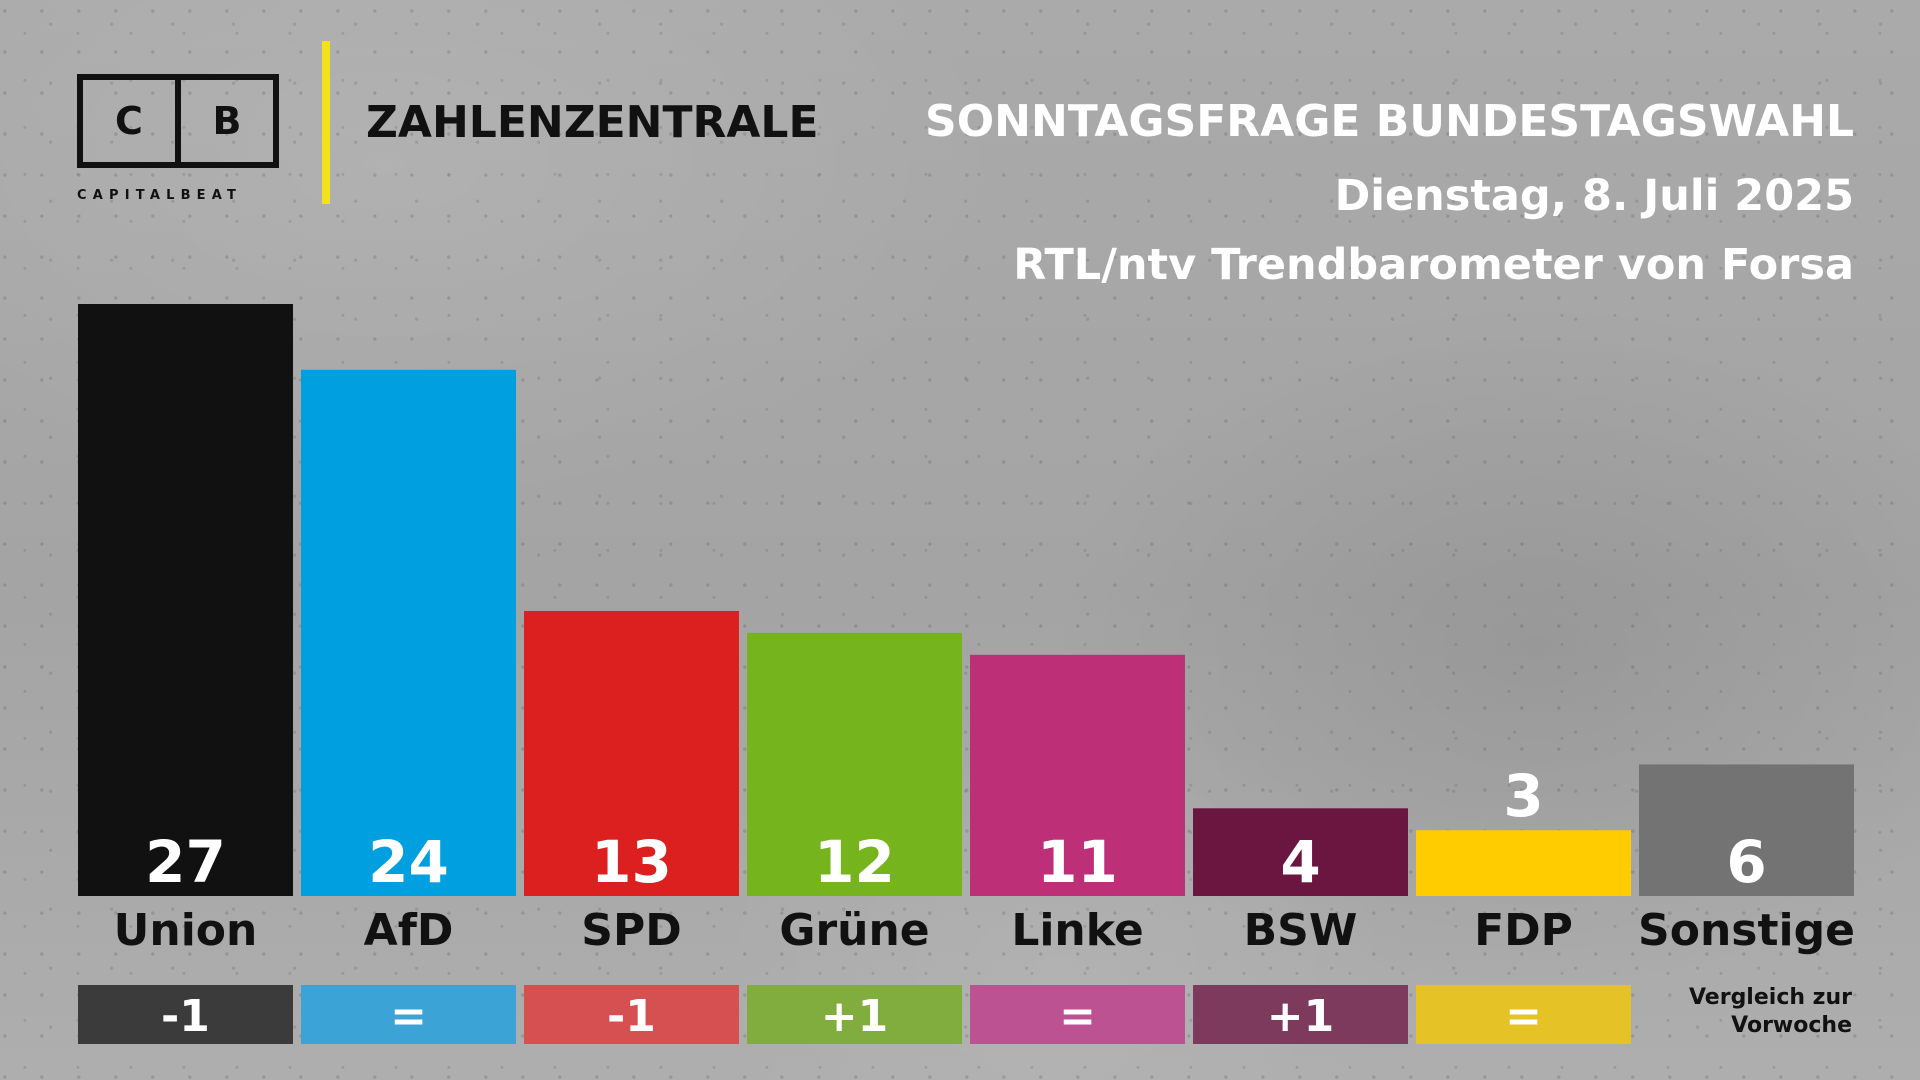  I want to click on value-label-bsw: 4, so click(1300, 862).